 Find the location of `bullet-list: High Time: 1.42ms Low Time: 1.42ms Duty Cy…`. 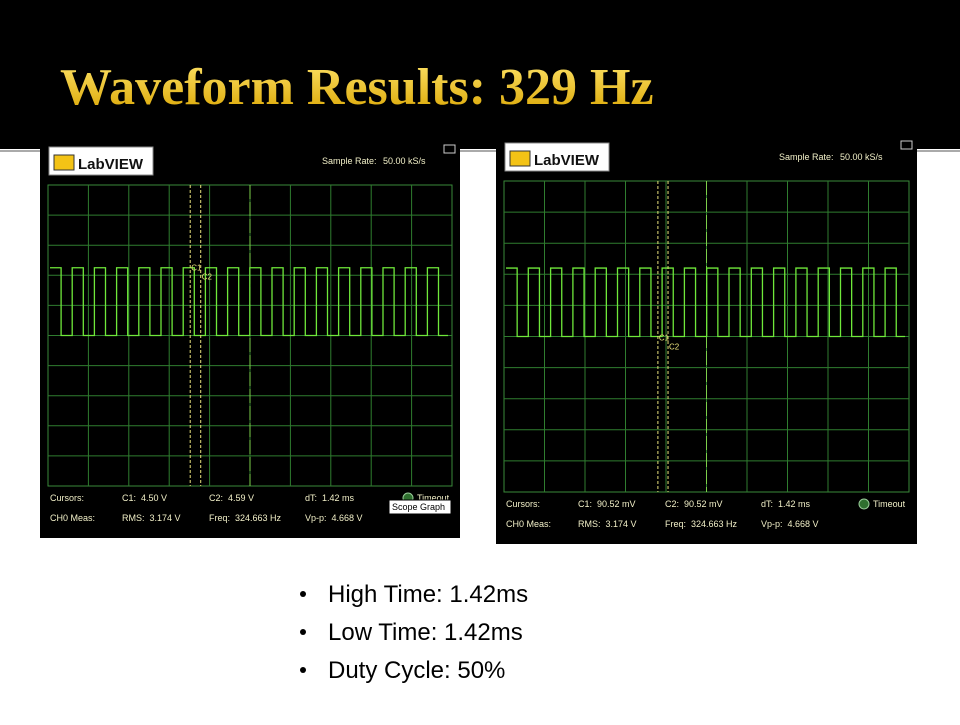

bullet-list: High Time: 1.42ms Low Time: 1.42ms Duty Cy… is located at coordinates (414, 632).